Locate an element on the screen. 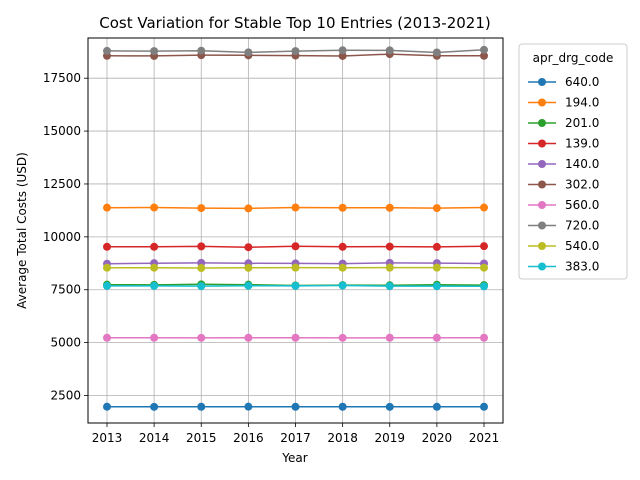  legend-title: apr_drg_code is located at coordinates (573, 58).